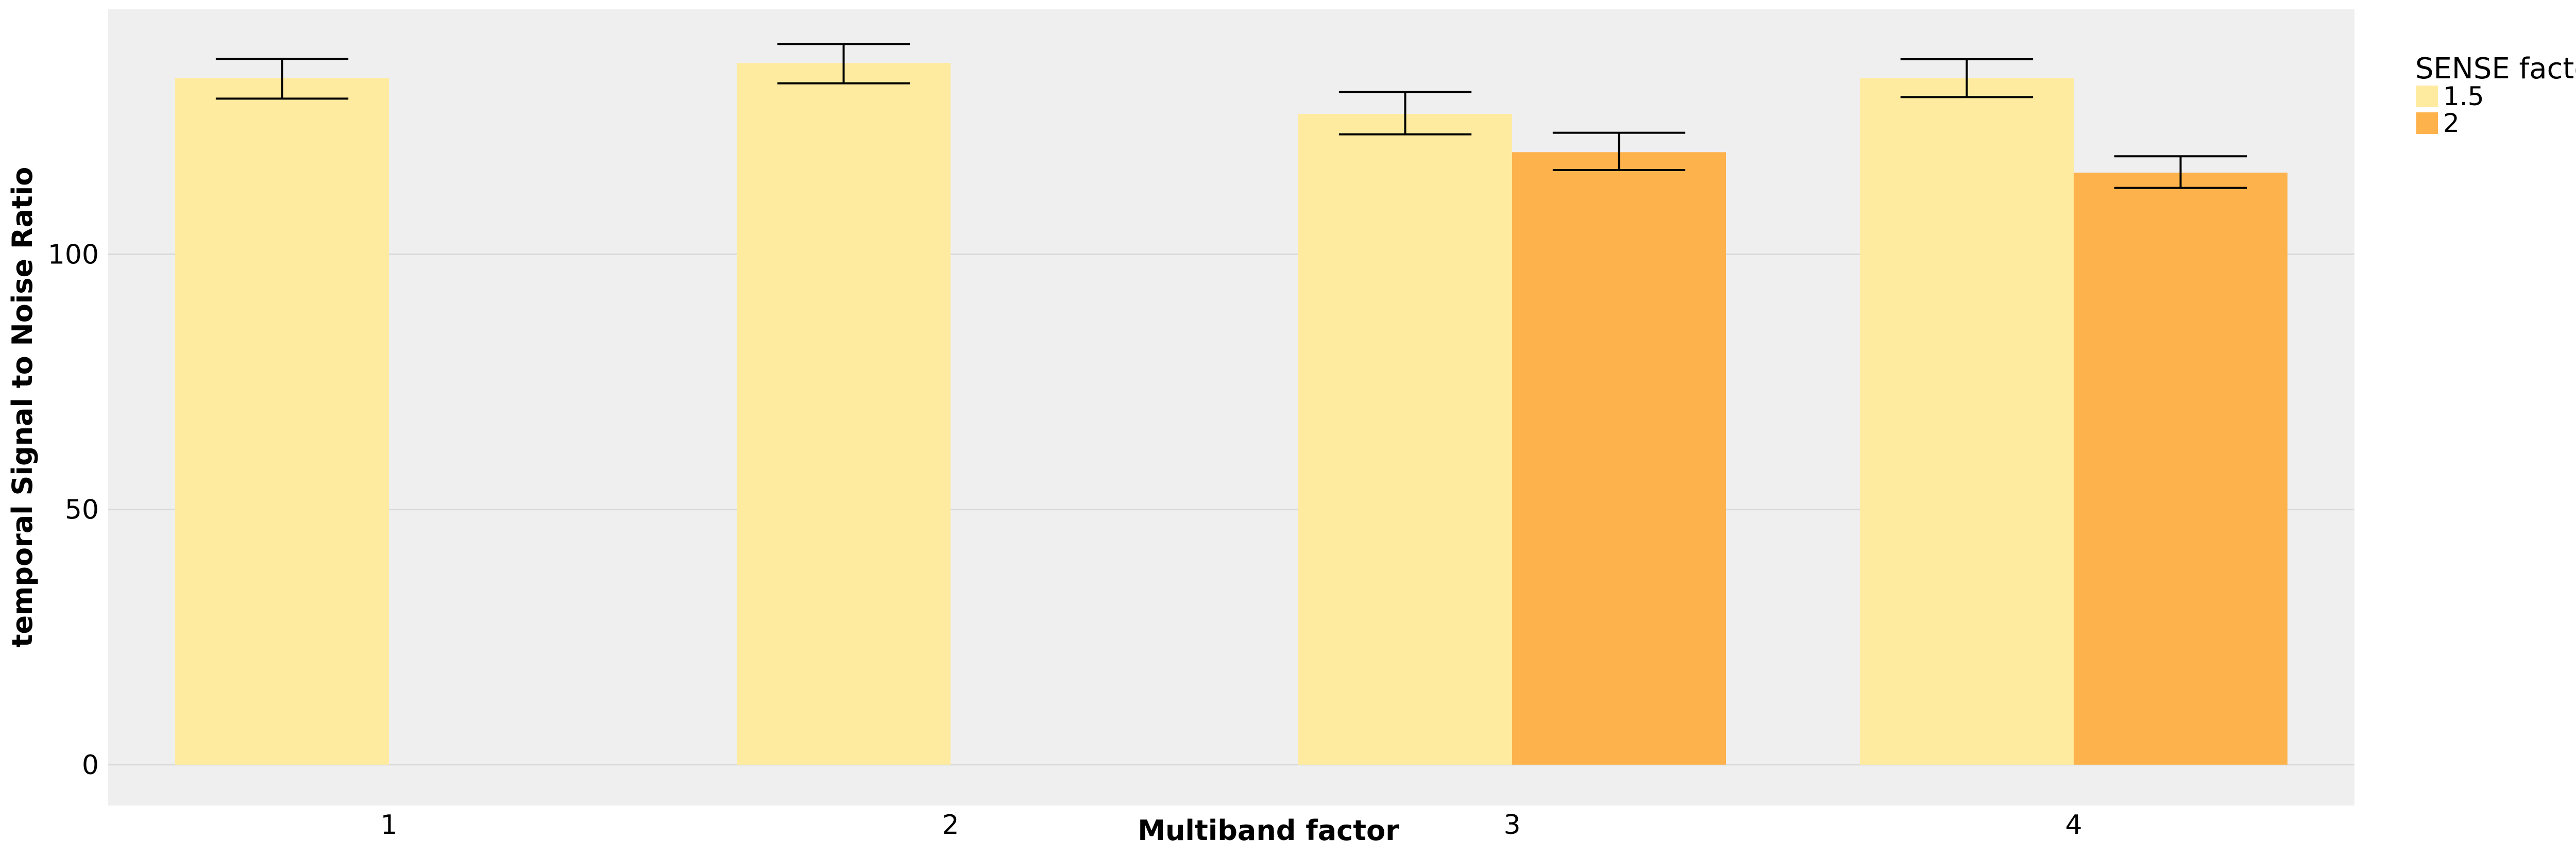 This screenshot has width=2576, height=855. Describe the element at coordinates (2495, 69) in the screenshot. I see `legend-title: SENSE factor` at that location.